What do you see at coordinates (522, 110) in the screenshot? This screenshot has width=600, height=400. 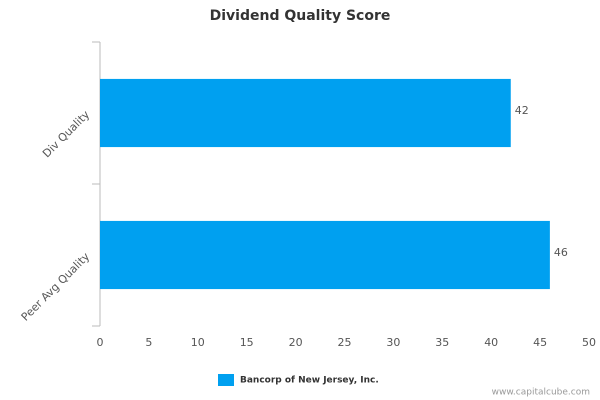 I see `value-label: 42` at bounding box center [522, 110].